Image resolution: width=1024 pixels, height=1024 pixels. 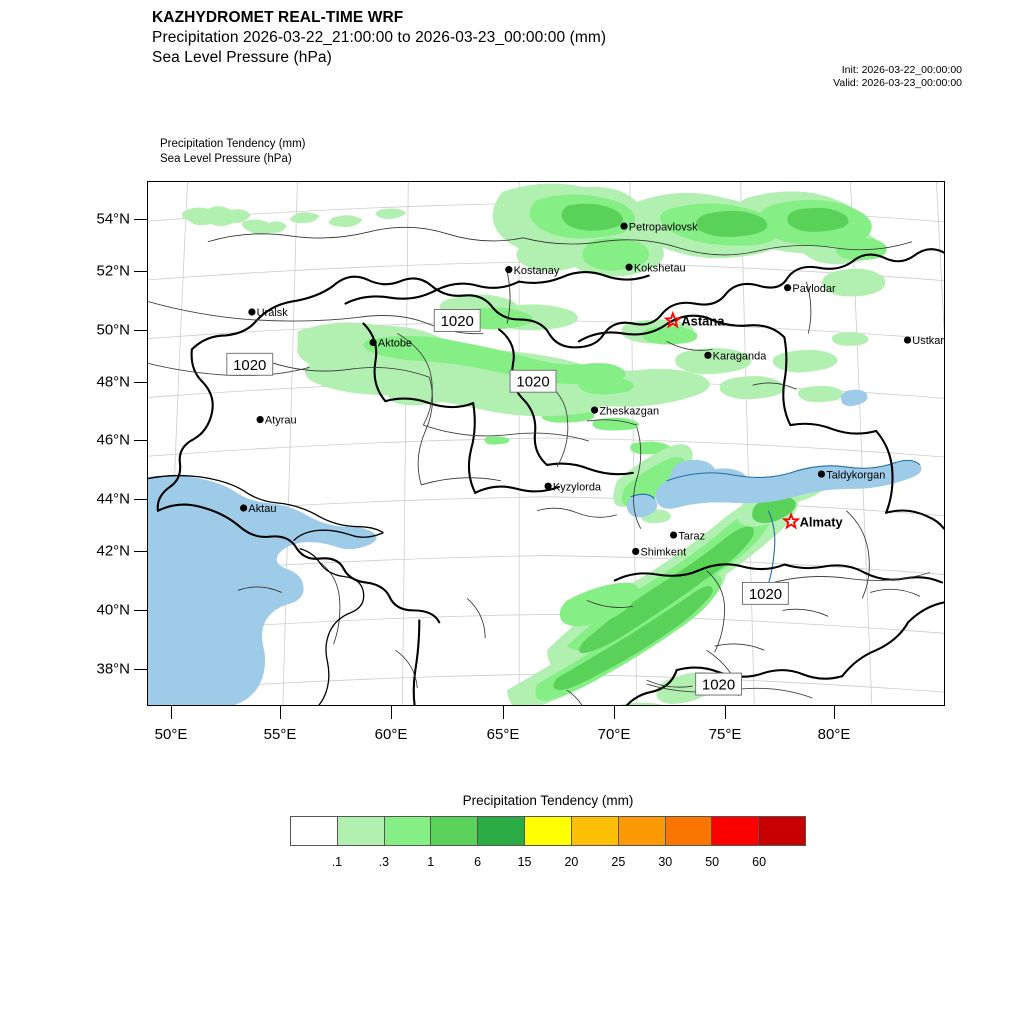 I want to click on colorbar-tick-label: 1, so click(x=431, y=862).